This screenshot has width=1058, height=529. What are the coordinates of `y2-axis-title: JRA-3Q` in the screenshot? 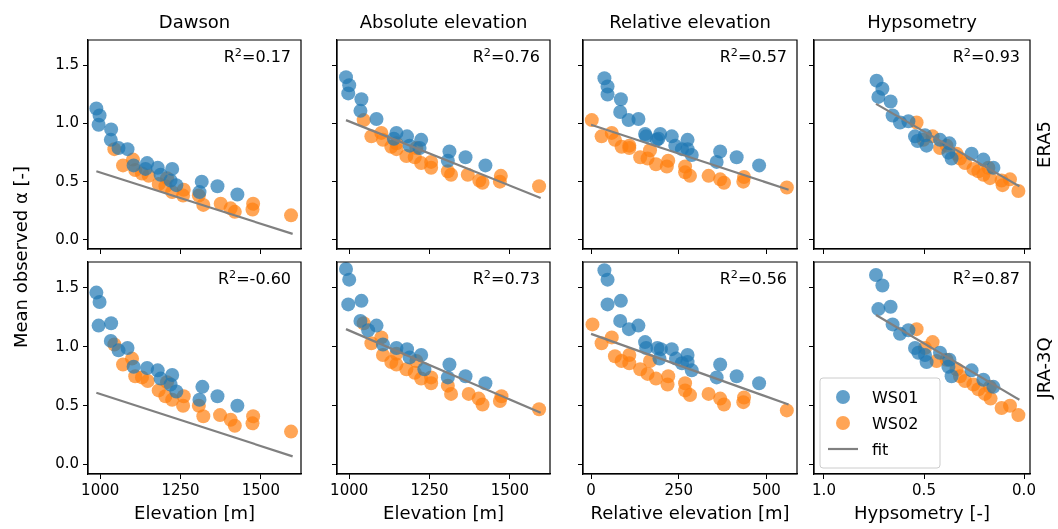 It's located at (1043, 368).